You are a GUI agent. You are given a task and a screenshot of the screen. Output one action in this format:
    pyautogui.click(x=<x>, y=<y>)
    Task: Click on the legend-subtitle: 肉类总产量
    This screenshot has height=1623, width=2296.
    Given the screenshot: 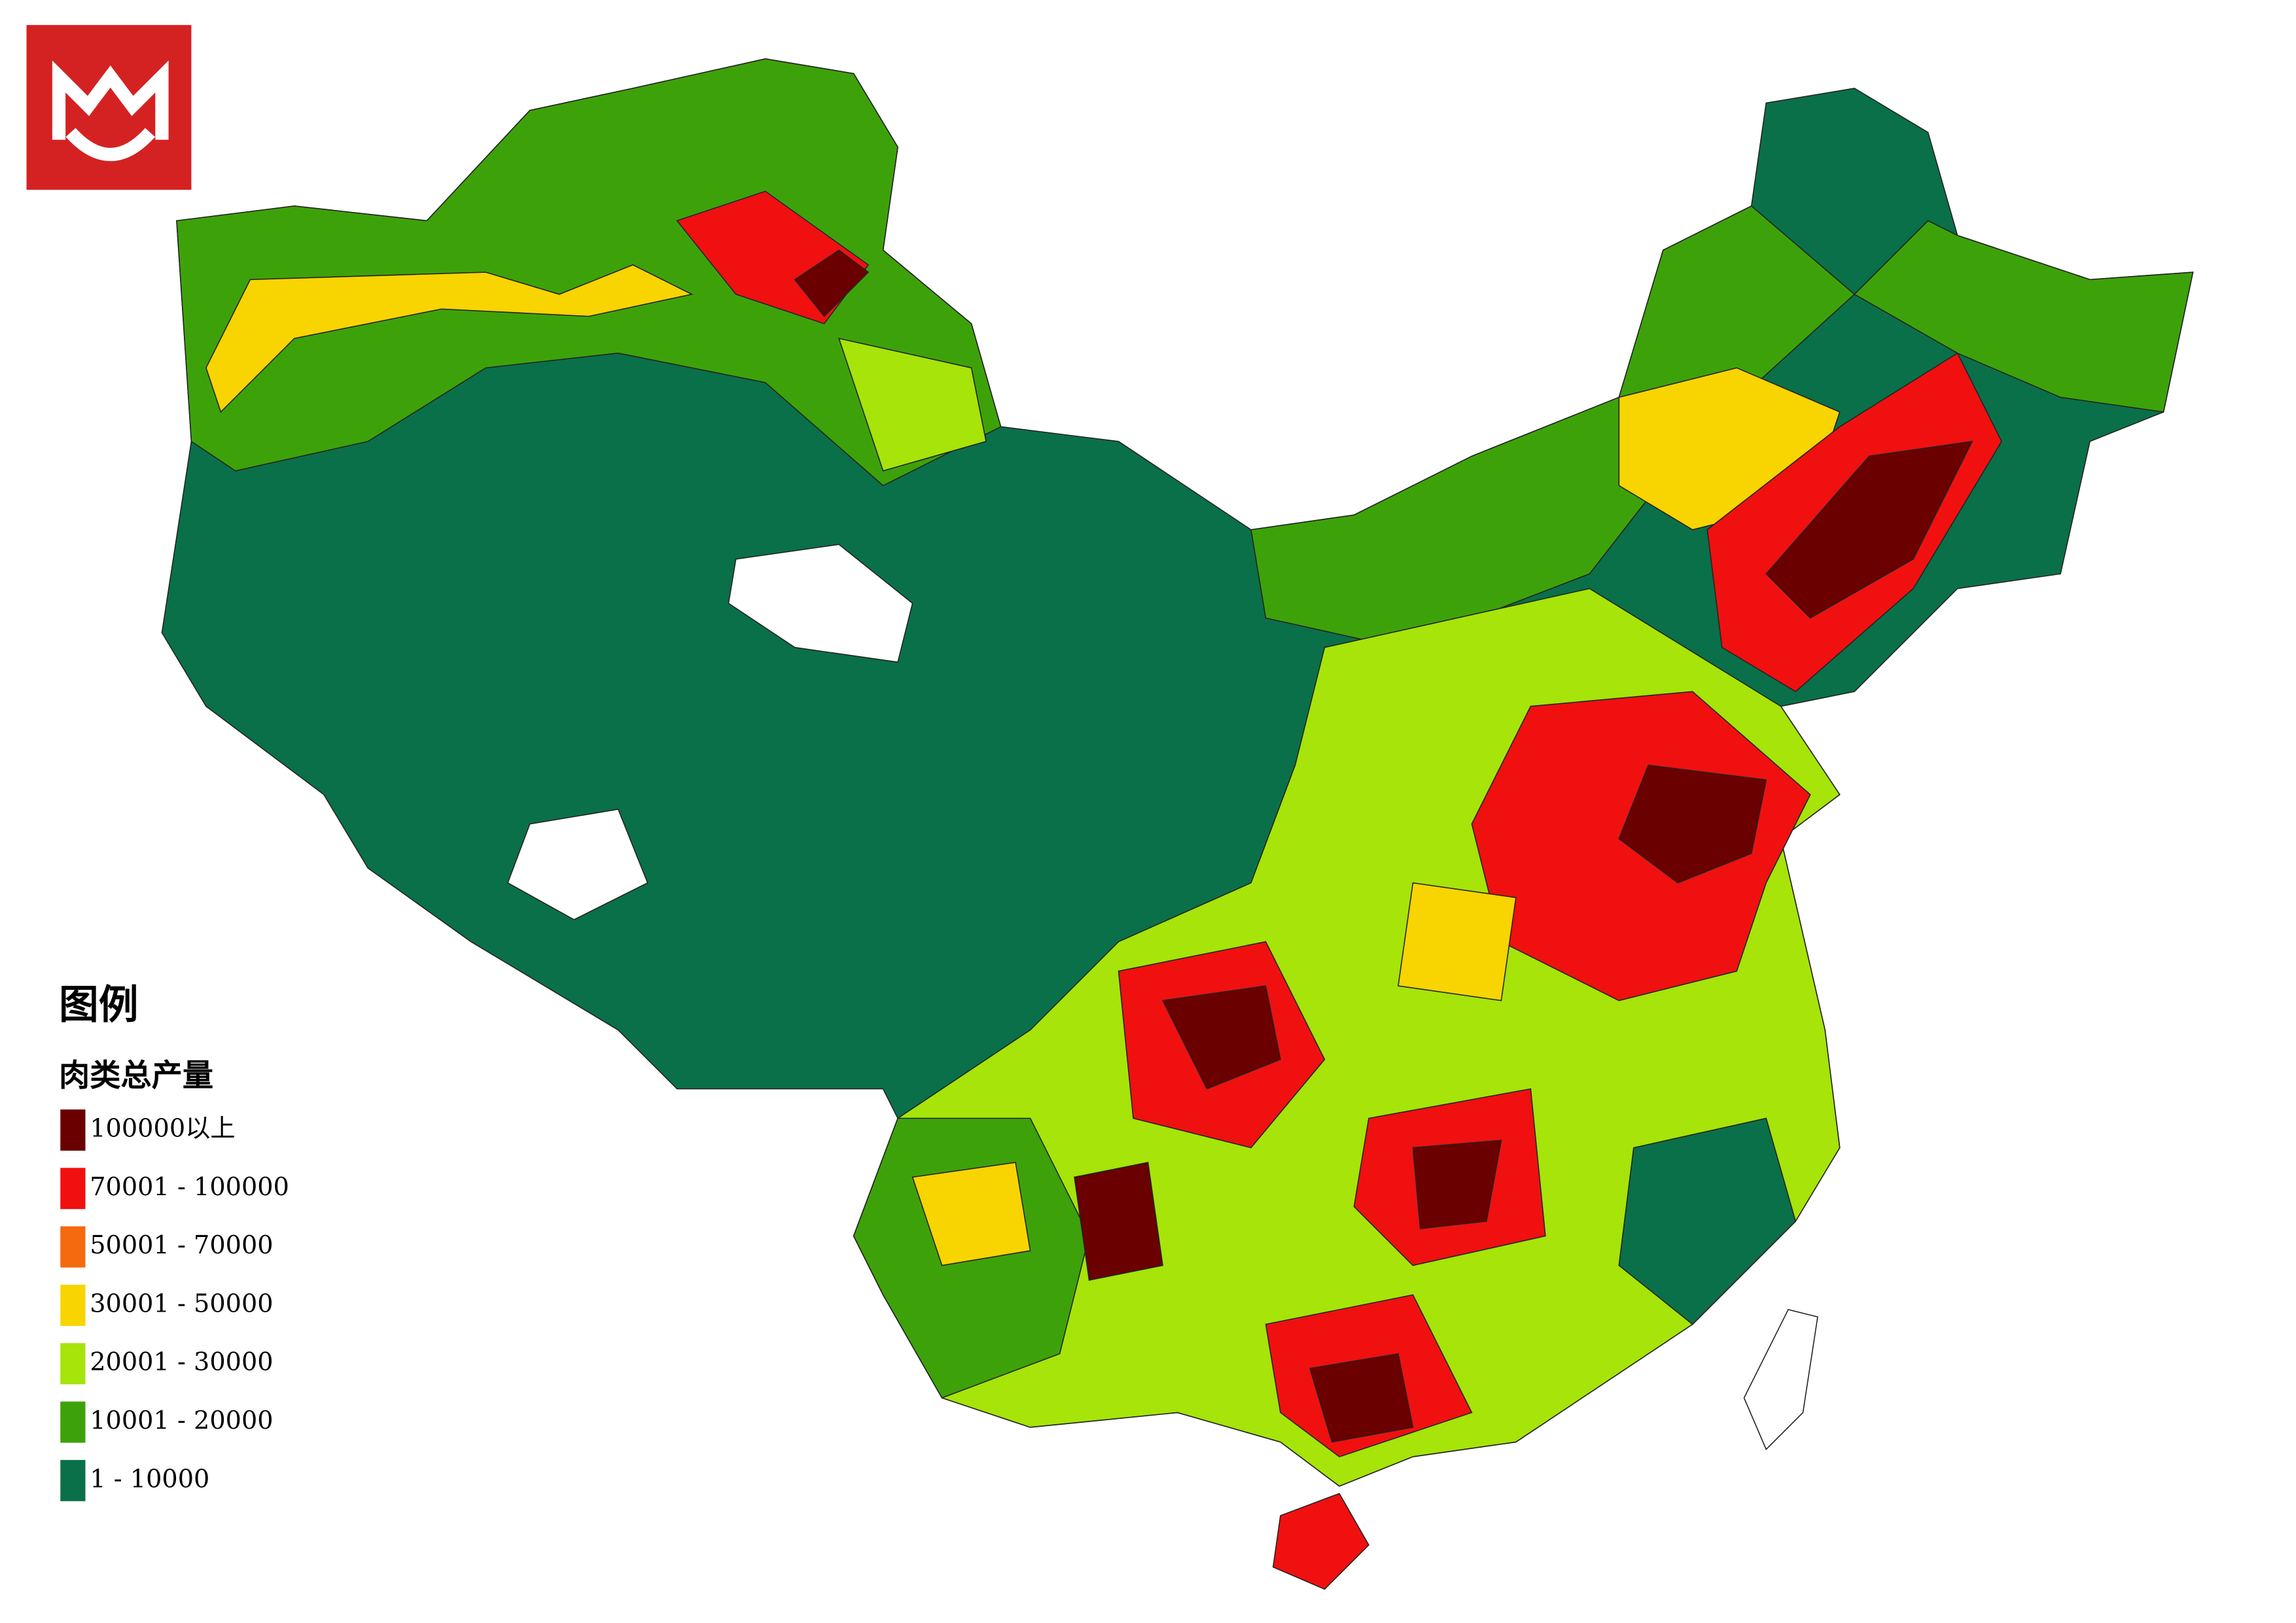 What is the action you would take?
    pyautogui.click(x=136, y=1076)
    